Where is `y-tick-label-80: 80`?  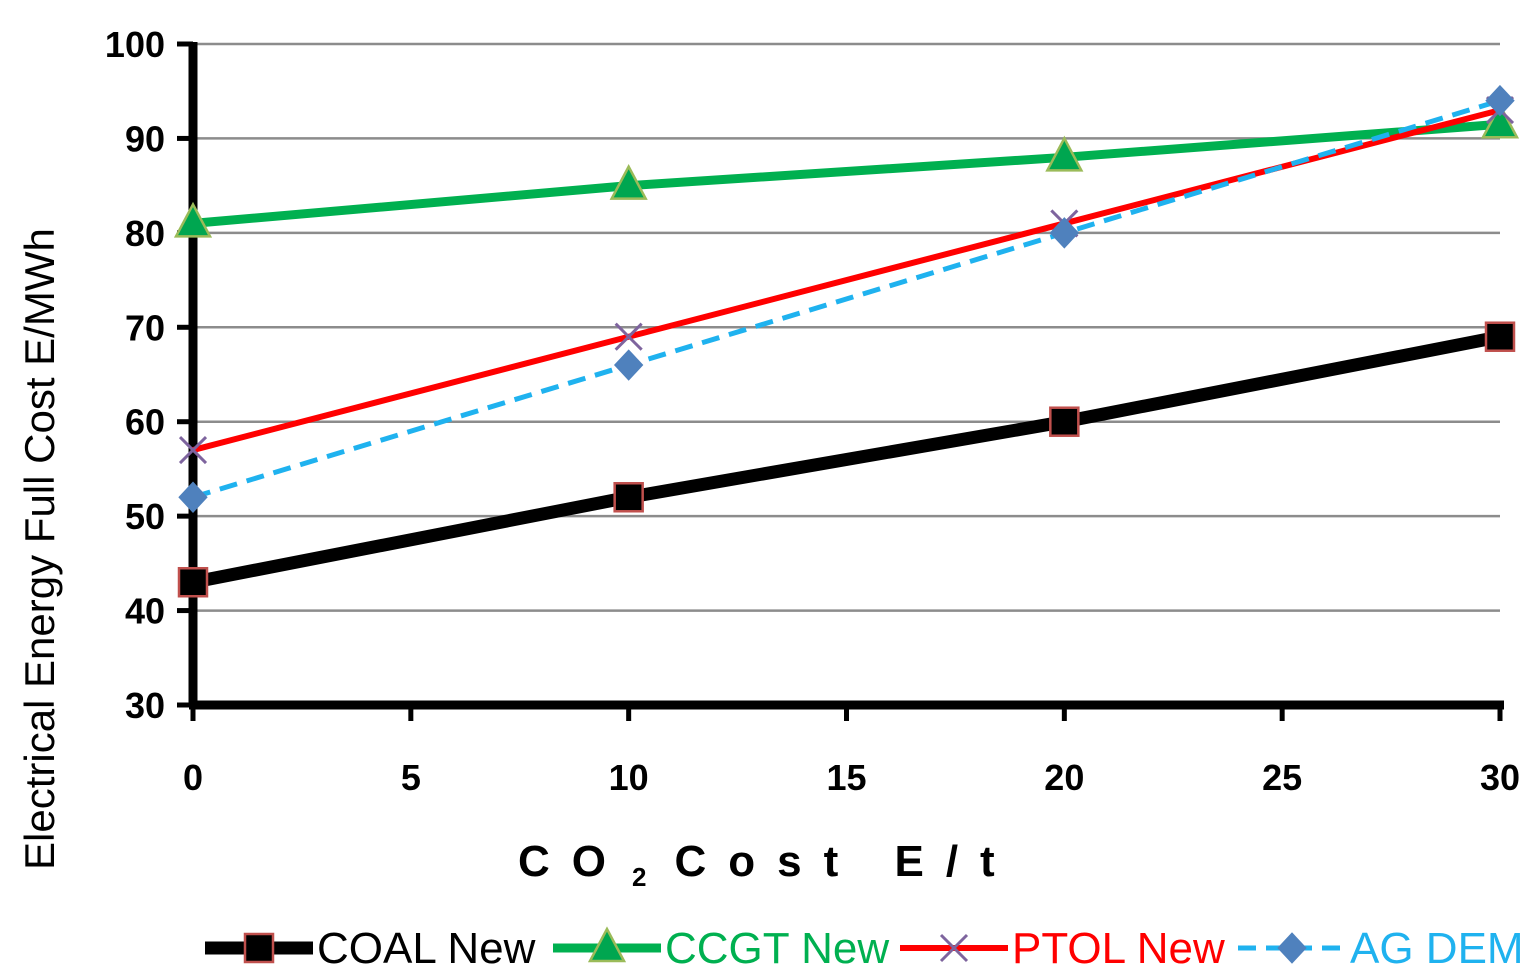
y-tick-label-80: 80 is located at coordinates (145, 233).